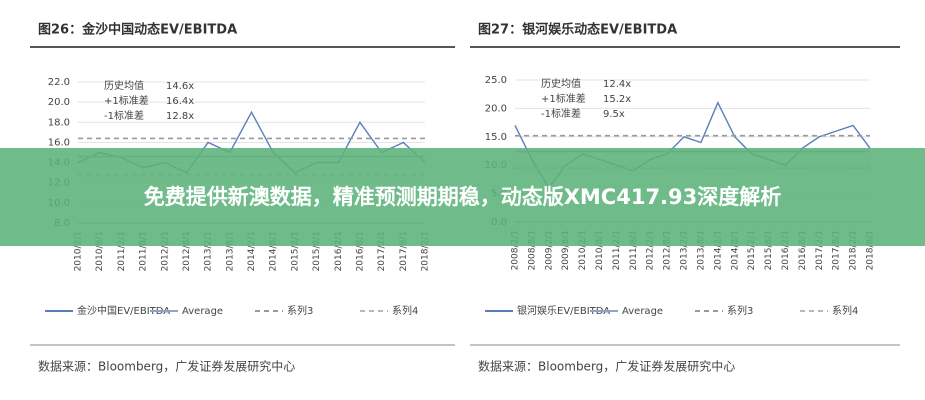  I want to click on x-tick-label: 2009/8/1, so click(566, 250).